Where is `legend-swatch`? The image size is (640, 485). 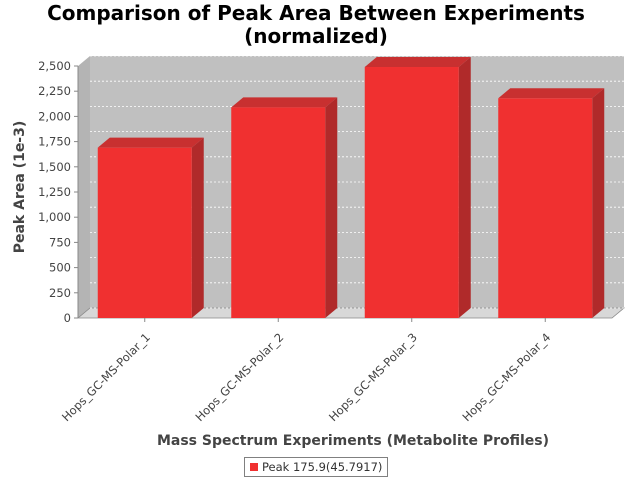
legend-swatch is located at coordinates (254, 467).